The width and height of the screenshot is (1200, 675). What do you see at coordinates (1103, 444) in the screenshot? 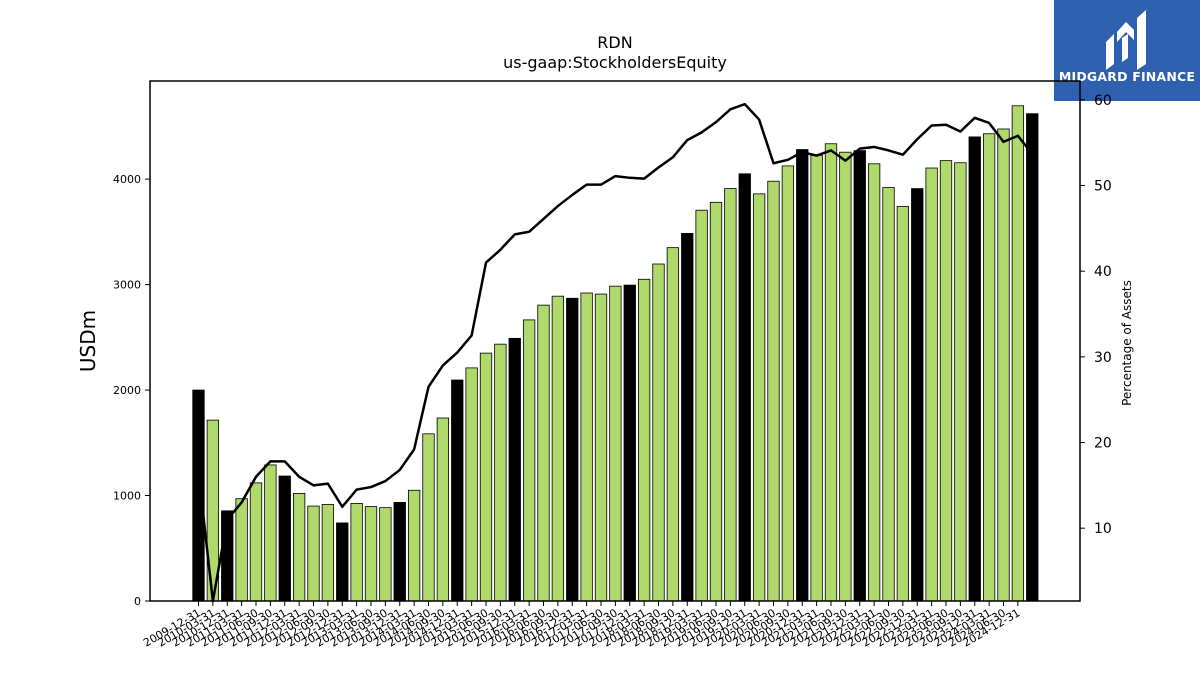
I see `y2-tick-label: 20` at bounding box center [1103, 444].